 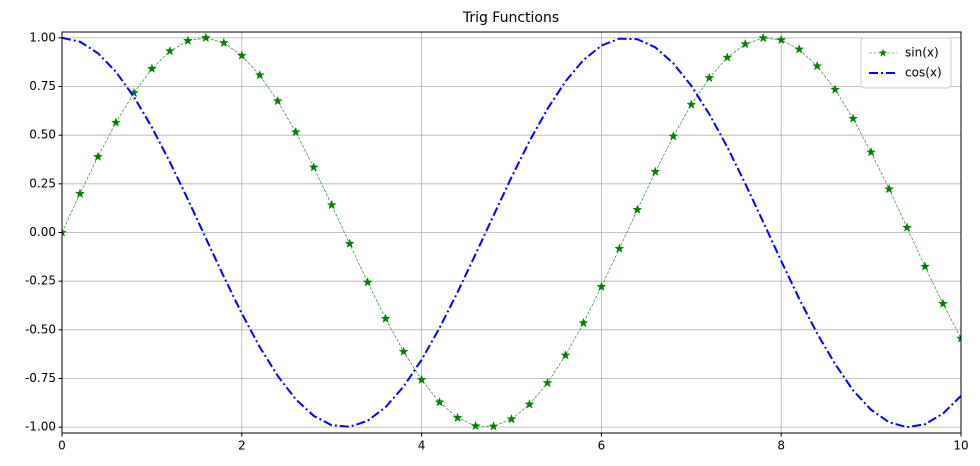 I want to click on y-tick-label: 0.25, so click(x=42, y=183).